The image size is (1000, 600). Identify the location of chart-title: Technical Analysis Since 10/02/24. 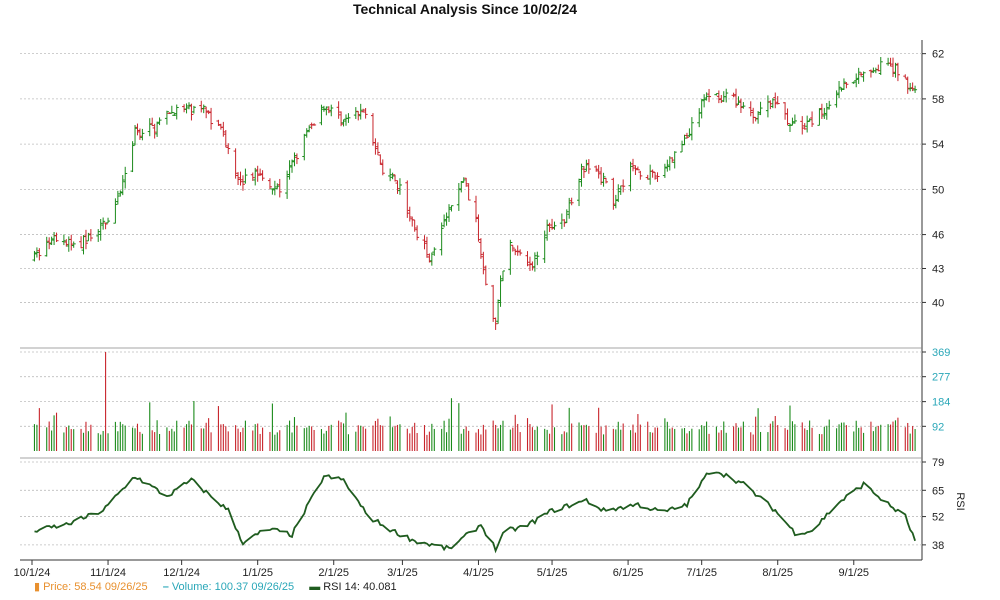
(465, 9).